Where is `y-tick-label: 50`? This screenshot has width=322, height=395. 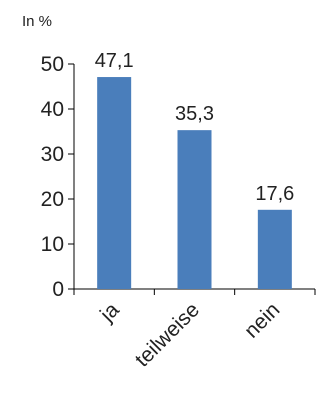 y-tick-label: 50 is located at coordinates (52, 64).